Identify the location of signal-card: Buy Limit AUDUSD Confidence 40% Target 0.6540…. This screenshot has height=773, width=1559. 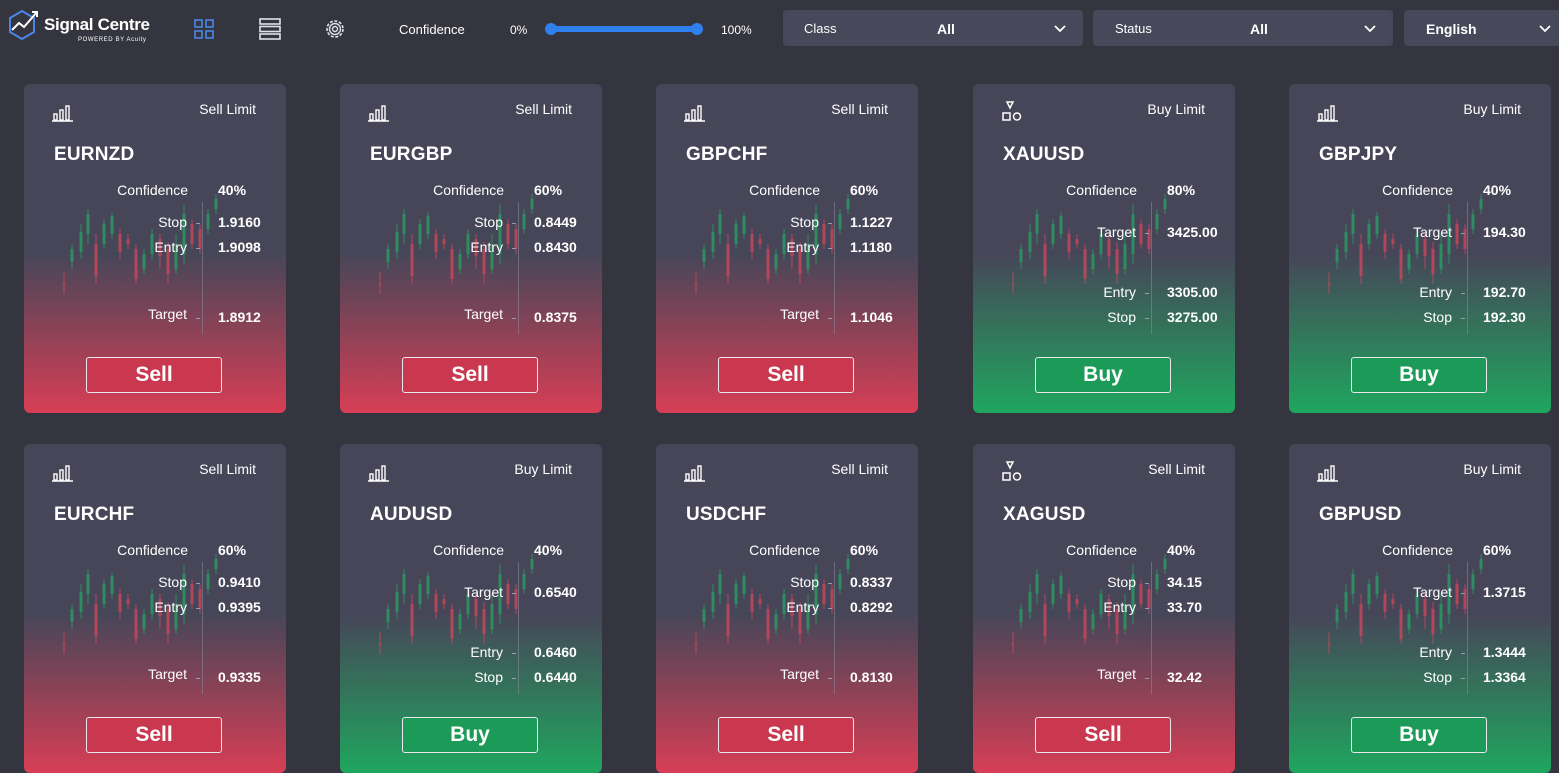
(471, 608).